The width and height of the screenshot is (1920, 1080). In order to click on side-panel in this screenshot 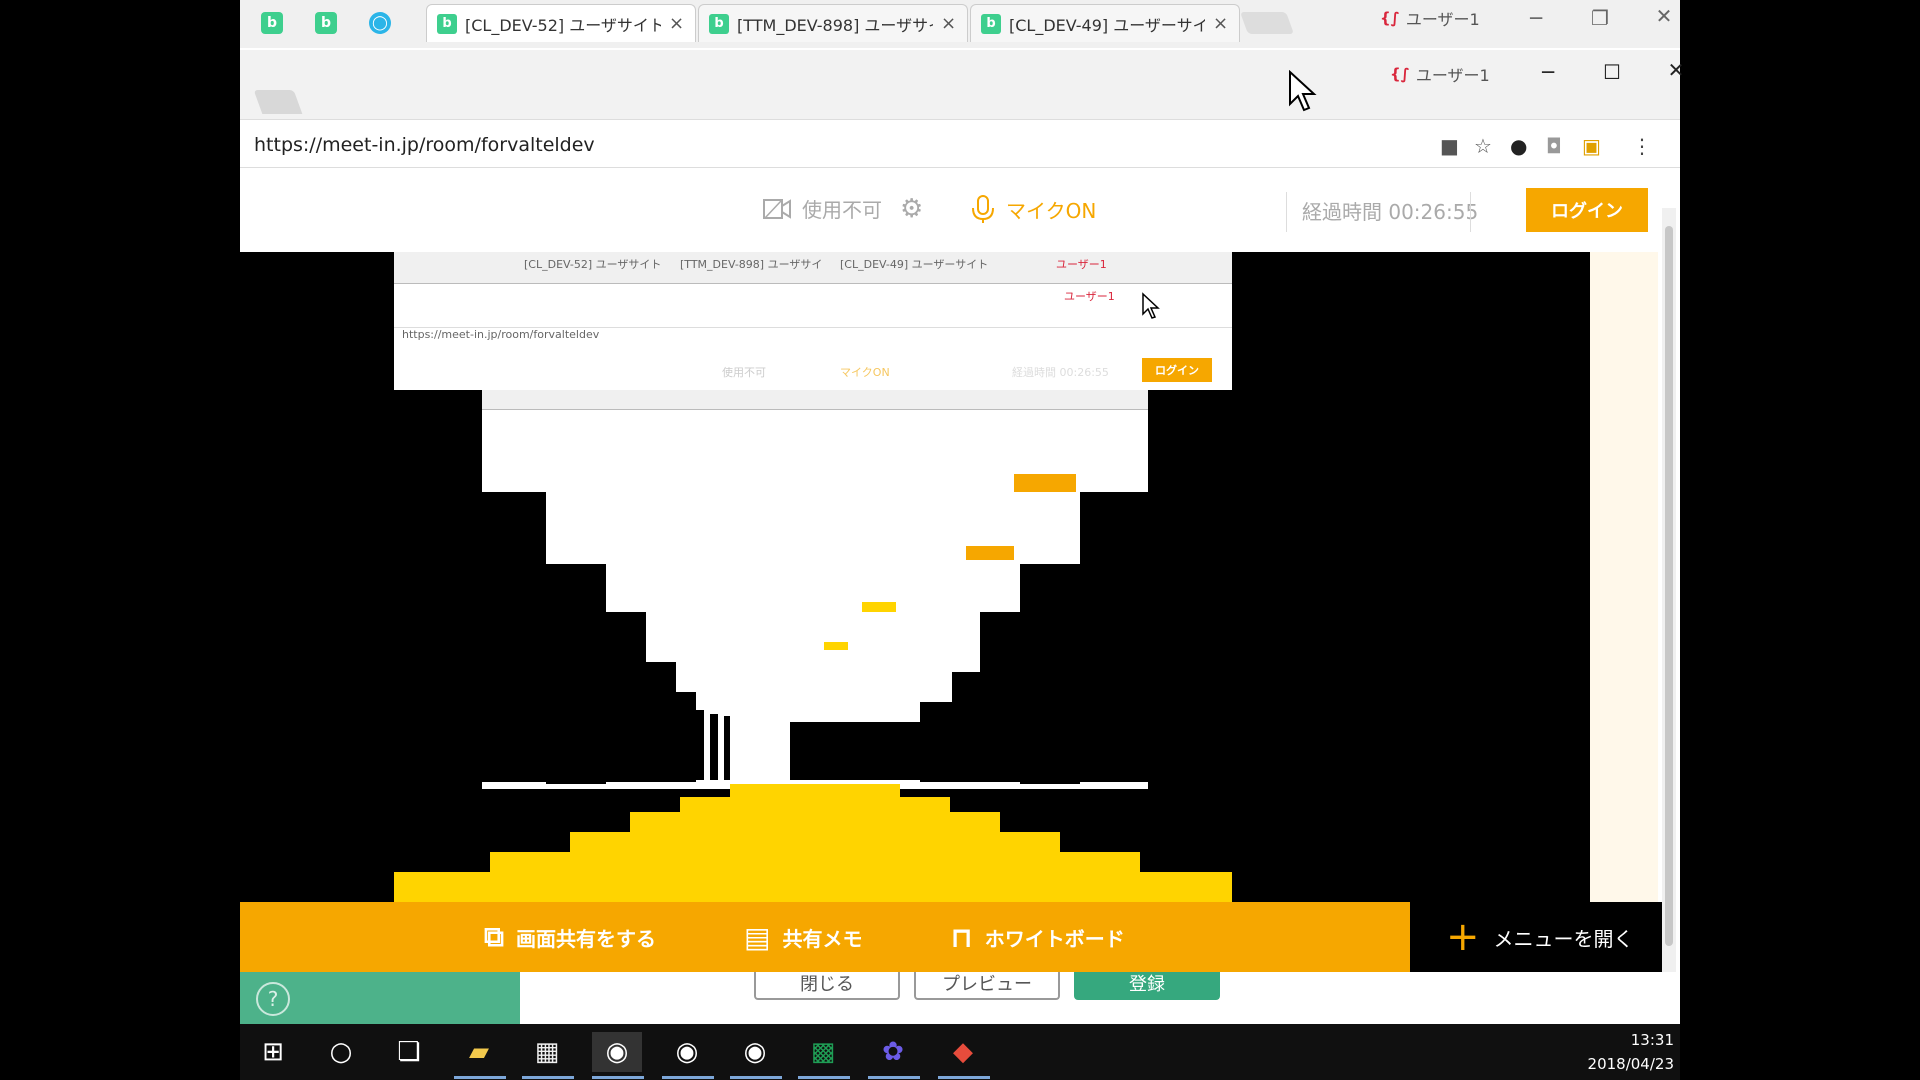, I will do `click(1624, 577)`.